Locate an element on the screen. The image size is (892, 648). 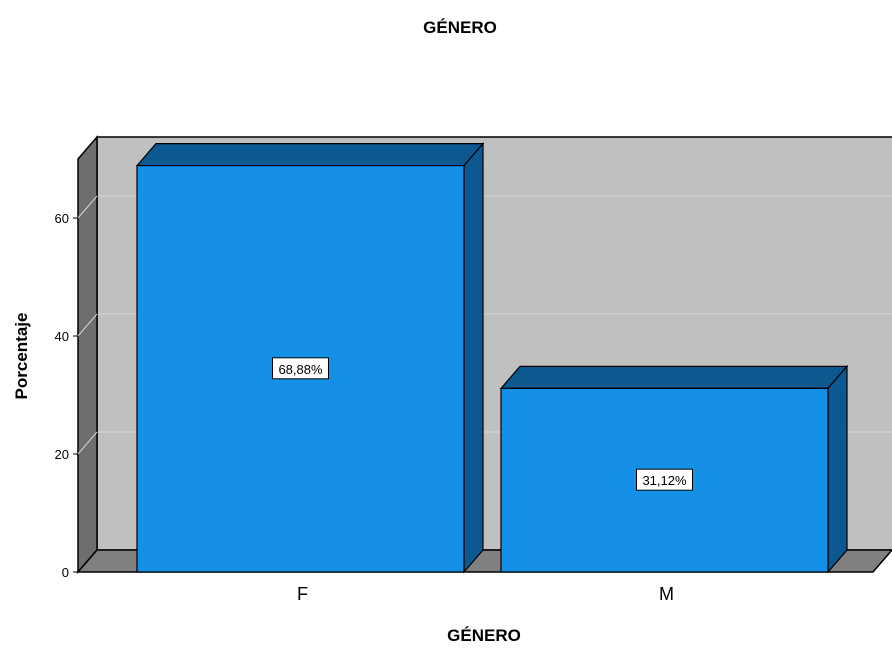
y-tick-label: 20 is located at coordinates (62, 454).